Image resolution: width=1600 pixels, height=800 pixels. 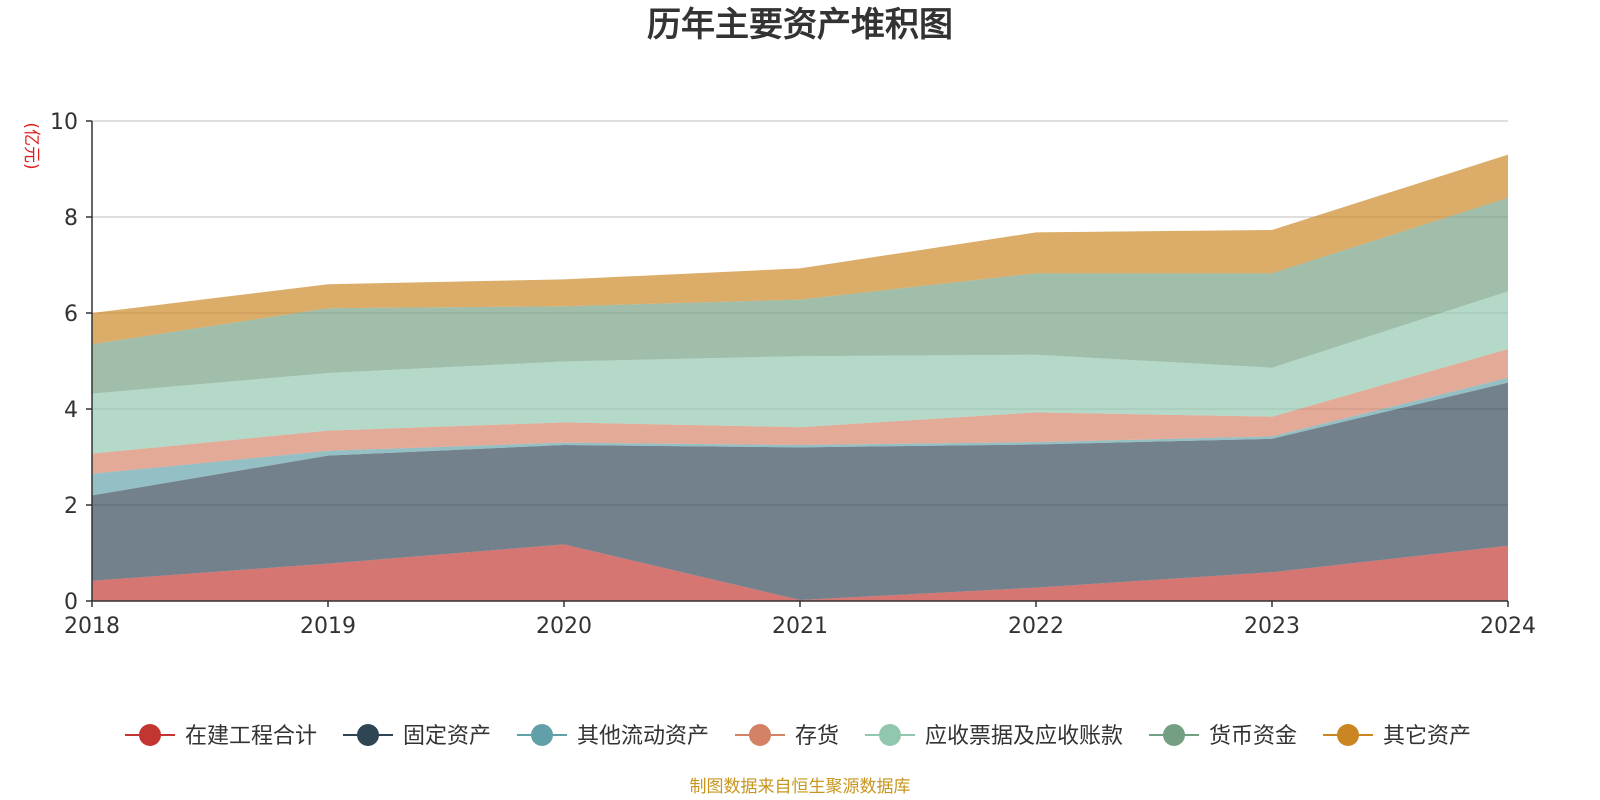 I want to click on y-tick-label: 2, so click(x=71, y=506).